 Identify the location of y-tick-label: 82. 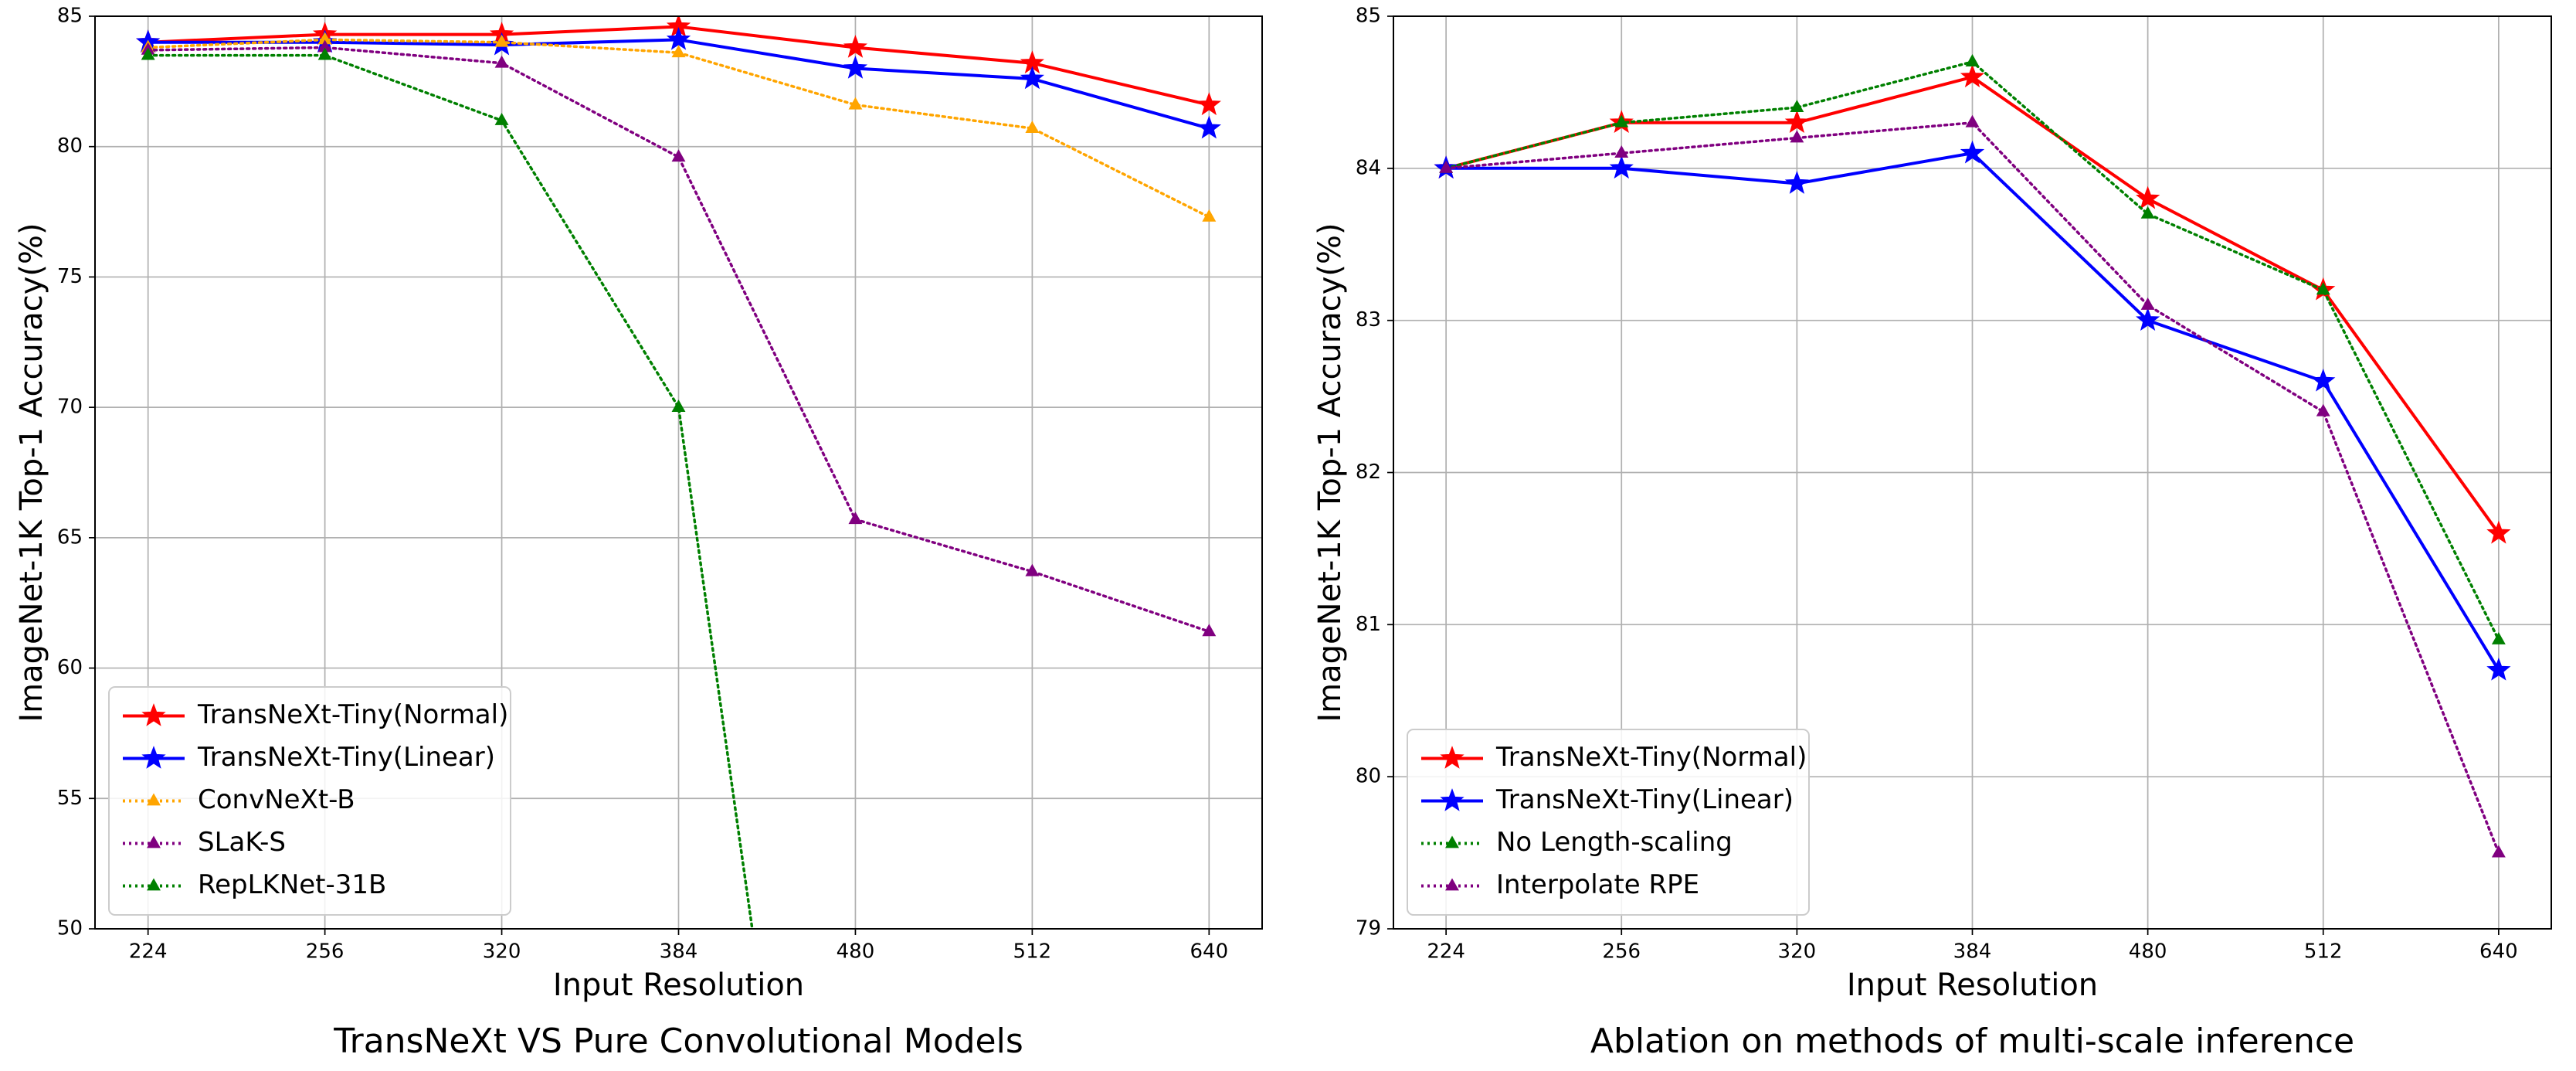
(1368, 472).